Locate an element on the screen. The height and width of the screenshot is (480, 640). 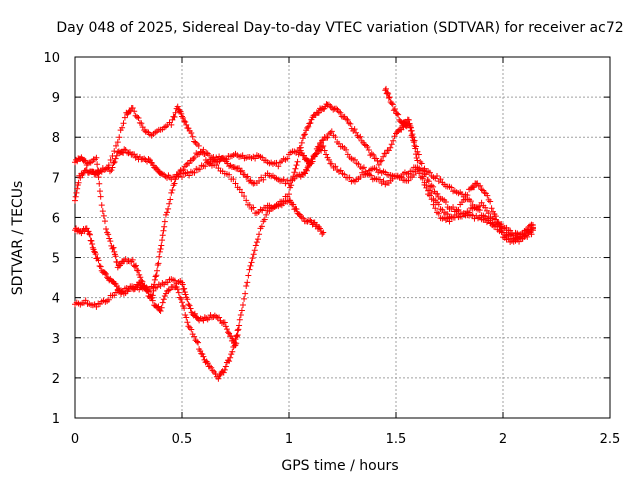
y-tick-label: 5 is located at coordinates (56, 259).